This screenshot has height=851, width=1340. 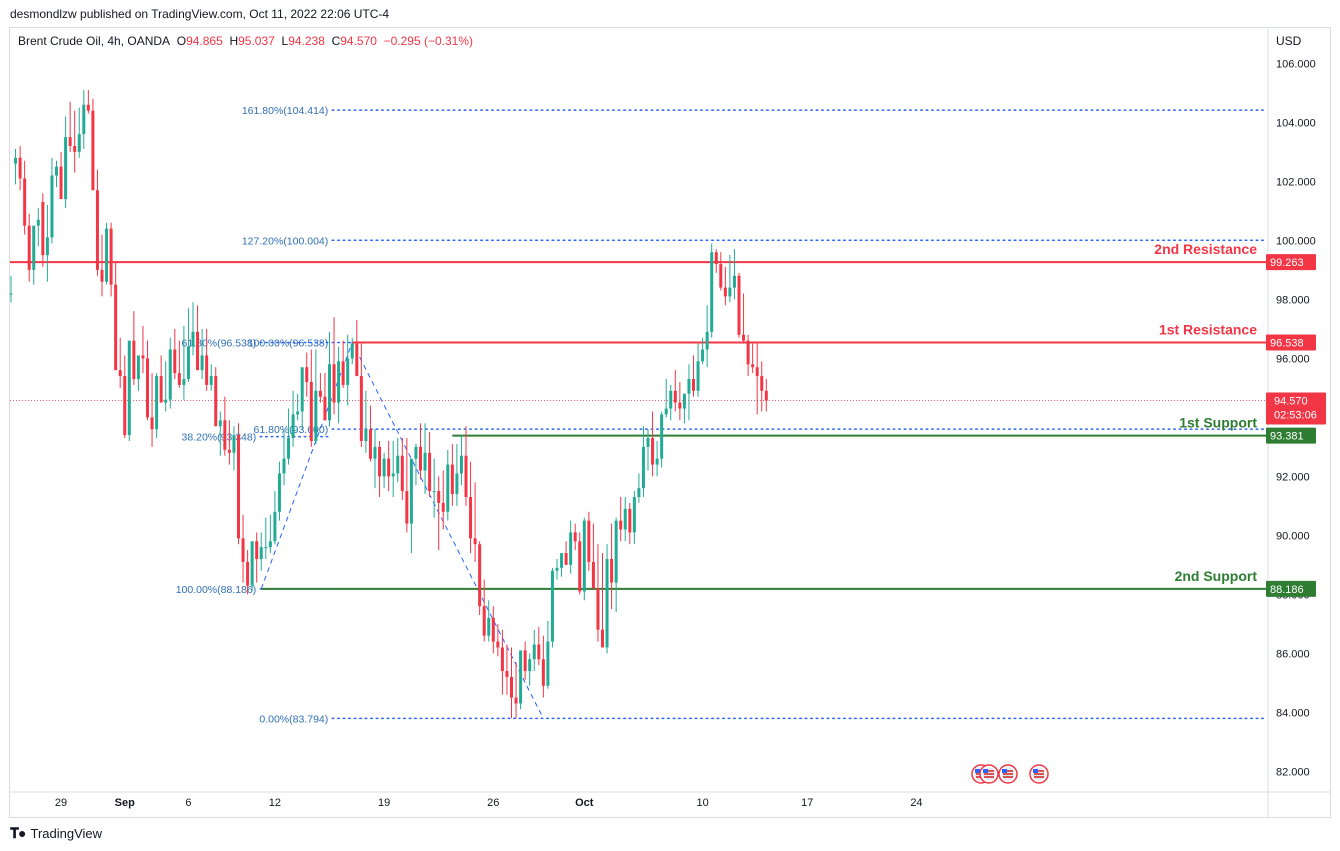 What do you see at coordinates (1289, 41) in the screenshot?
I see `currency-label: USD` at bounding box center [1289, 41].